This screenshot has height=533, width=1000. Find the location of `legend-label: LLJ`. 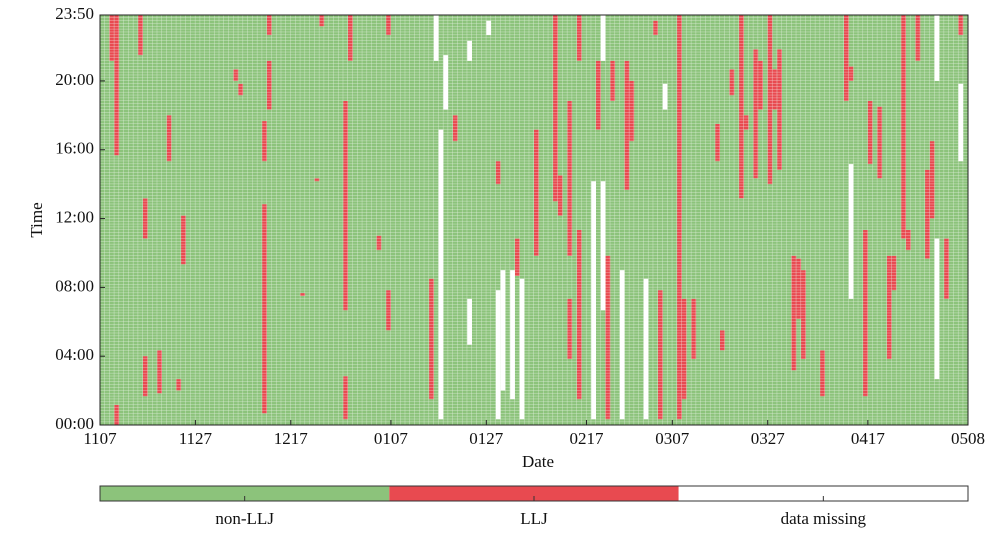

legend-label: LLJ is located at coordinates (534, 518).